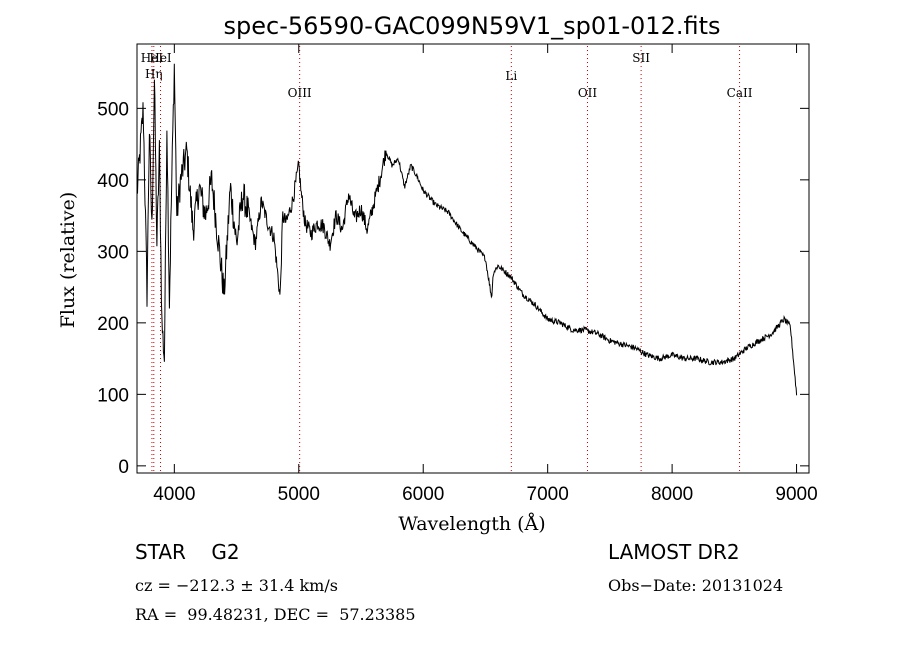  Describe the element at coordinates (588, 93) in the screenshot. I see `line-marker-label: OII` at that location.